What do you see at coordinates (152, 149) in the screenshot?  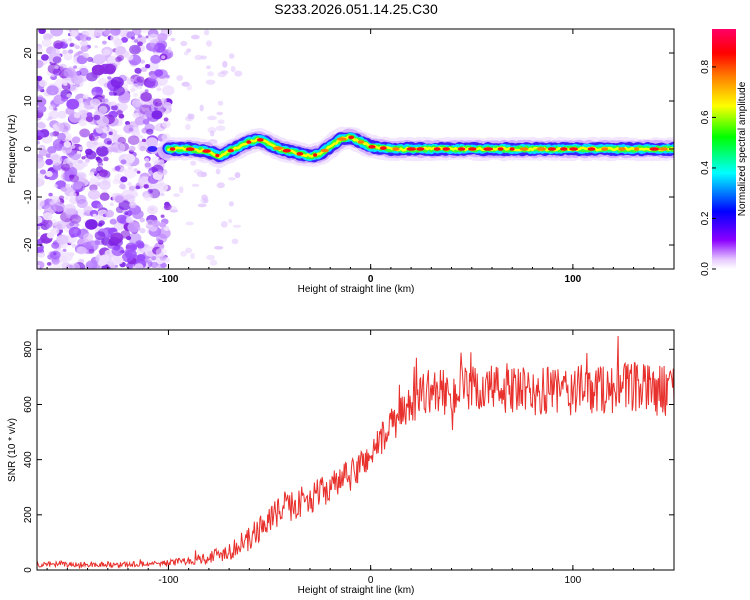 I see `ridge-blob` at bounding box center [152, 149].